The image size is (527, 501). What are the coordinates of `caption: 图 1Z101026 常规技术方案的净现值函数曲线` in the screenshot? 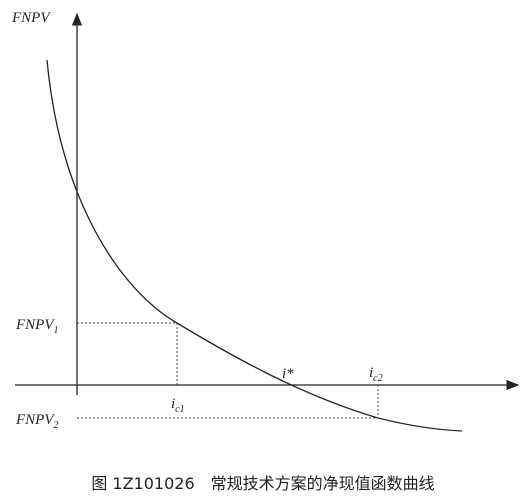 It's located at (262, 483).